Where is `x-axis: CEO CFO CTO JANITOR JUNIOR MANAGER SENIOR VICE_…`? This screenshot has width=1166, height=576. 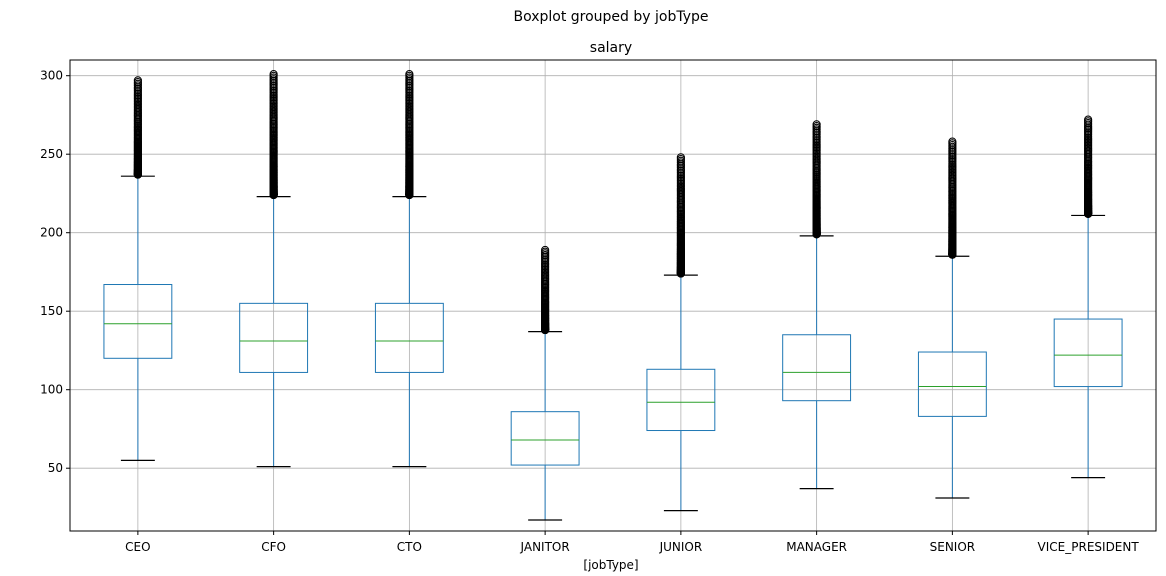
x-axis: CEO CFO CTO JANITOR JUNIOR MANAGER SENIOR VICE_… is located at coordinates (632, 542).